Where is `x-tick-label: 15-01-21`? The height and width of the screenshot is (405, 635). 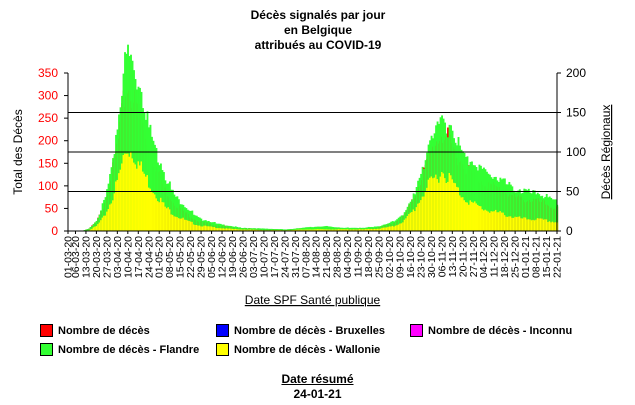 x-tick-label: 15-01-21 is located at coordinates (547, 257).